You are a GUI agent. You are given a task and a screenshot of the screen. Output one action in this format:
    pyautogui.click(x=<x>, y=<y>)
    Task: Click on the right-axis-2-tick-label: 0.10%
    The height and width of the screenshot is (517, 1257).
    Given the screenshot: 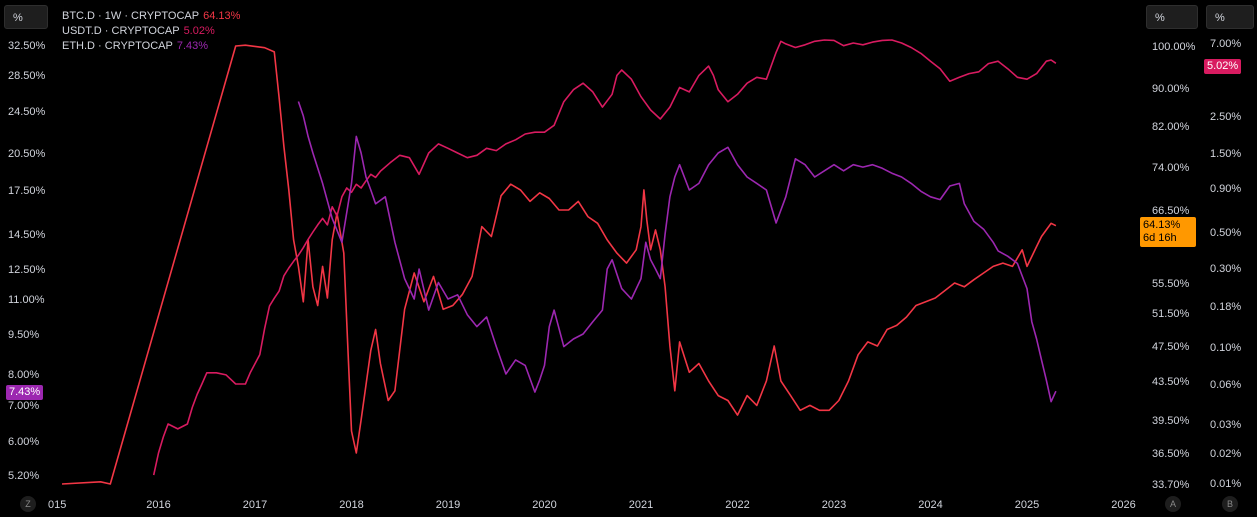 What is the action you would take?
    pyautogui.click(x=1225, y=348)
    